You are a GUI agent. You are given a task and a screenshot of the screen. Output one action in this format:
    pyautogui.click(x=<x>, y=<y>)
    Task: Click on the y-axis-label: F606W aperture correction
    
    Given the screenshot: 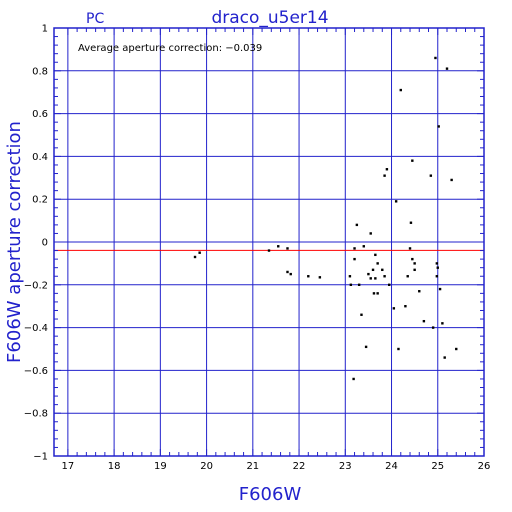 What is the action you would take?
    pyautogui.click(x=14, y=242)
    